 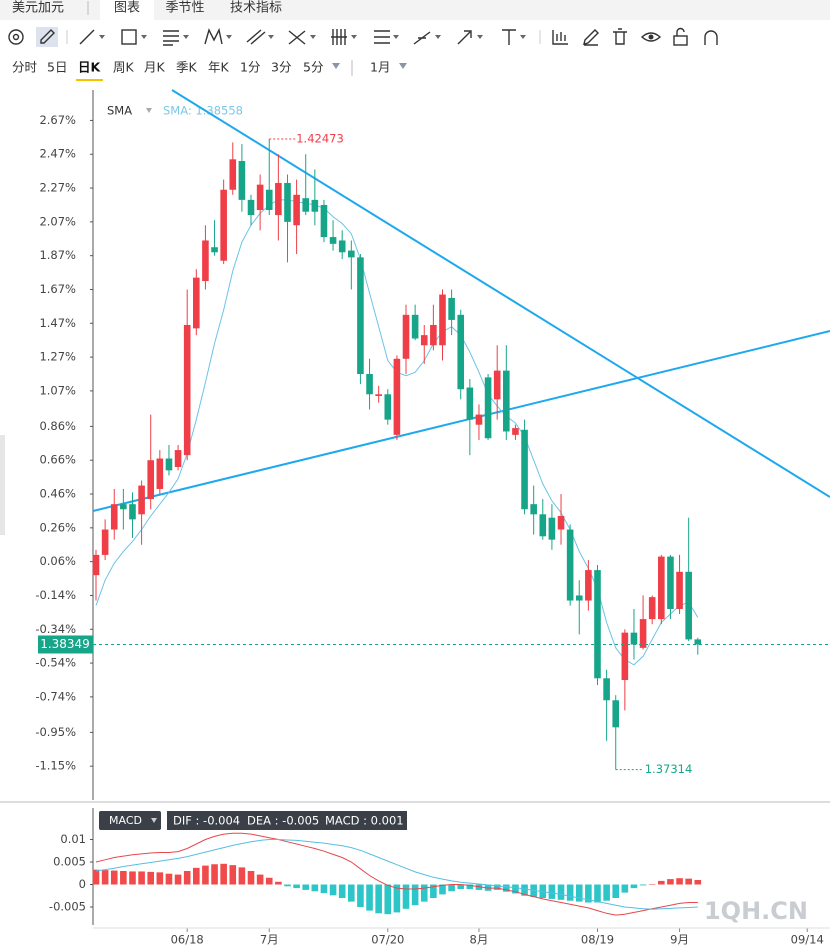 What do you see at coordinates (90, 67) in the screenshot?
I see `period: 日K` at bounding box center [90, 67].